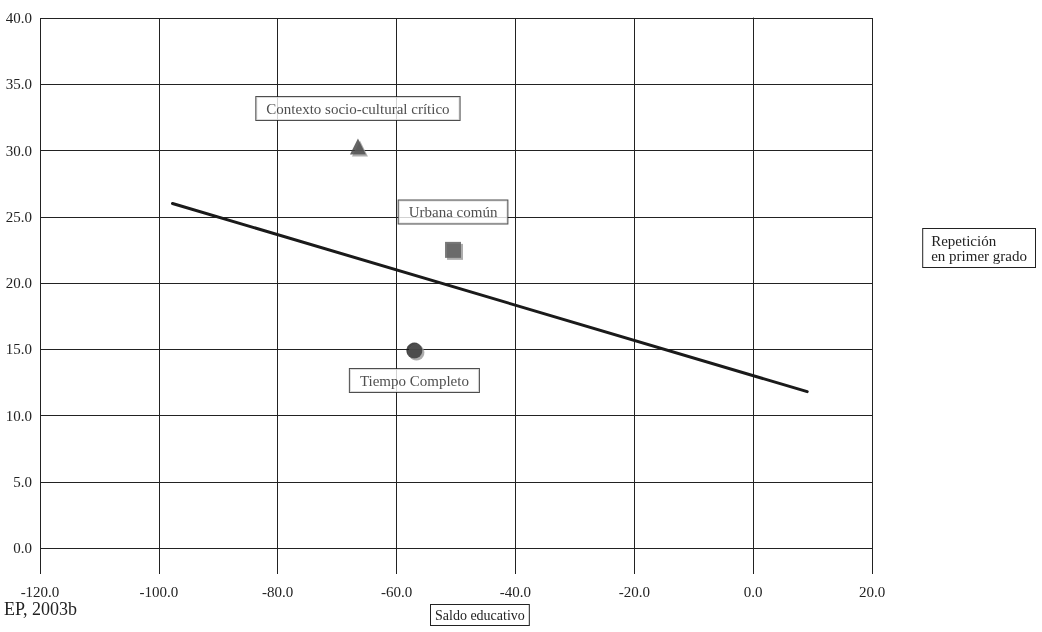 The height and width of the screenshot is (632, 1042). I want to click on series-label: Tiempo Completo, so click(414, 380).